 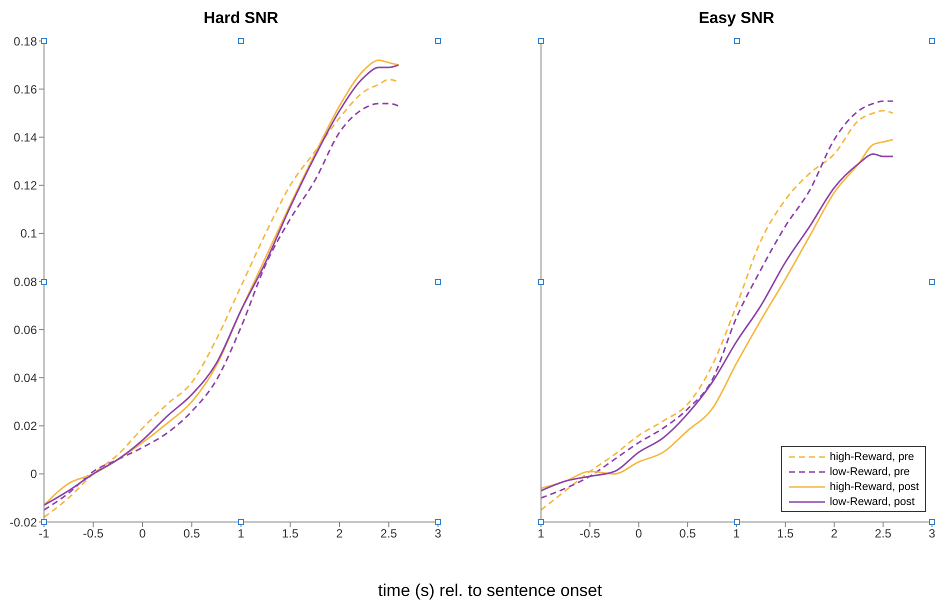 What do you see at coordinates (26, 89) in the screenshot?
I see `y-tick-label: 0.16` at bounding box center [26, 89].